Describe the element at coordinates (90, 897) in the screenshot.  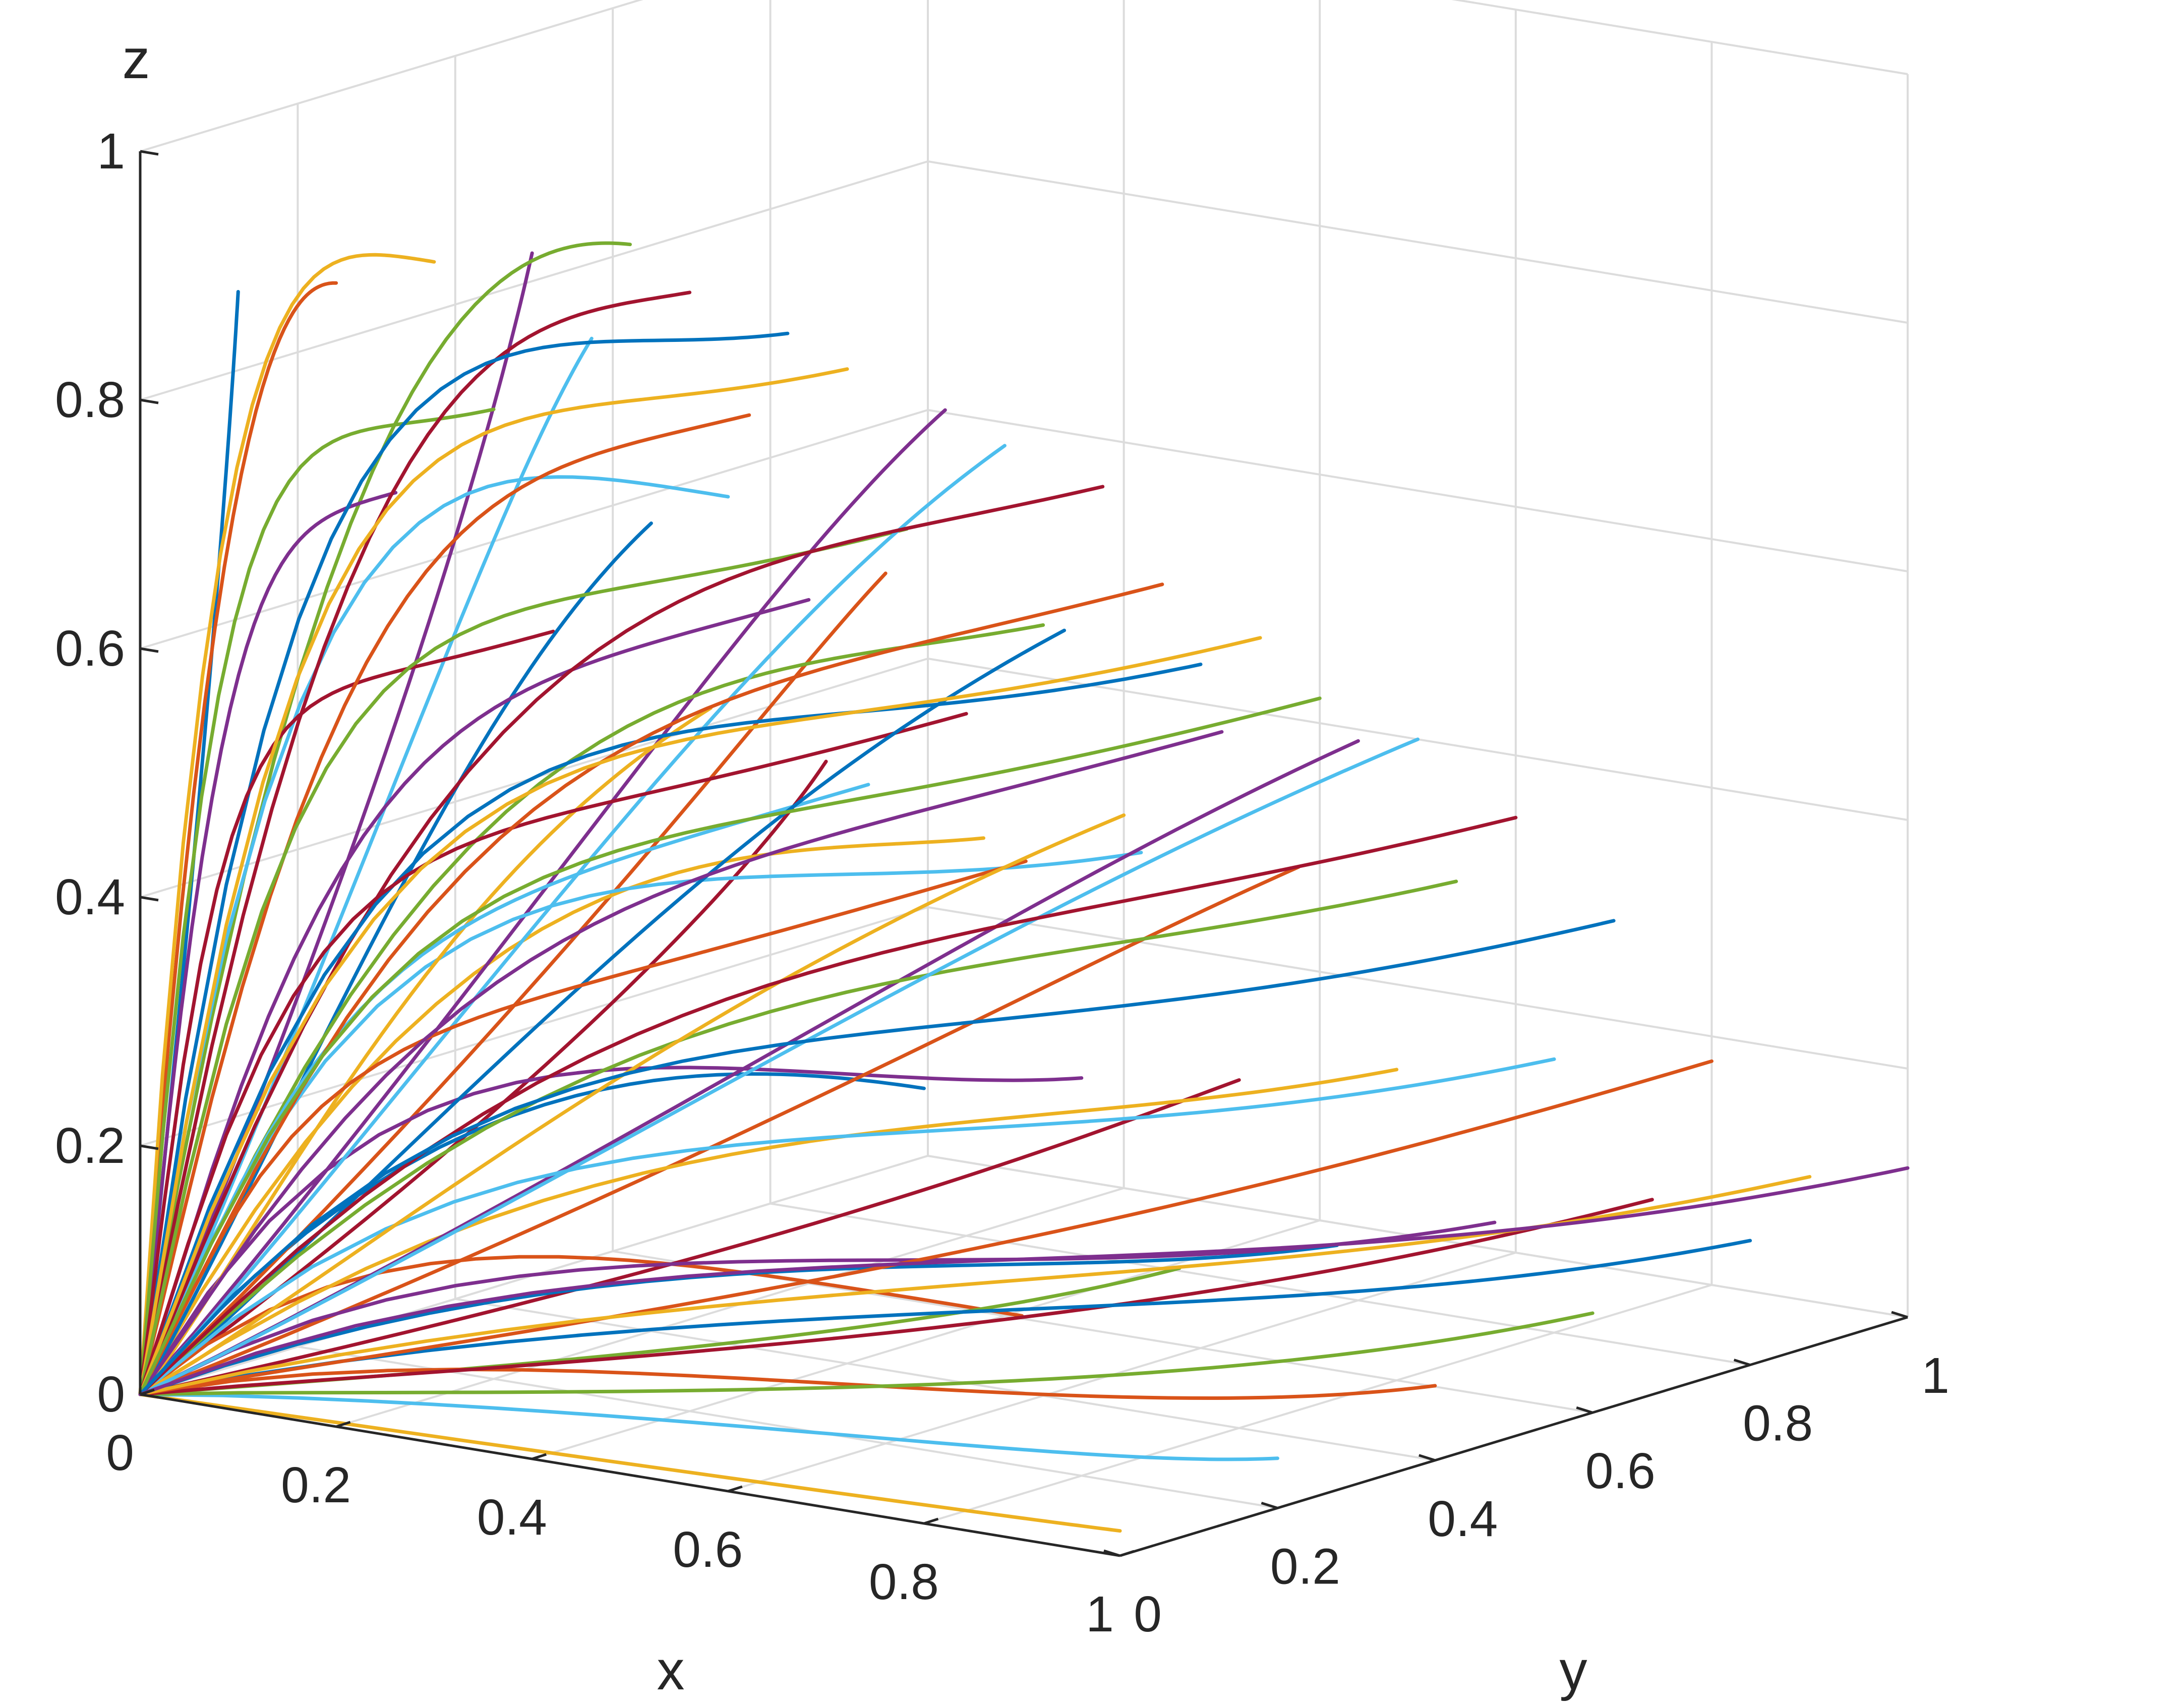
I see `z-tick-label-2: 0.4` at that location.